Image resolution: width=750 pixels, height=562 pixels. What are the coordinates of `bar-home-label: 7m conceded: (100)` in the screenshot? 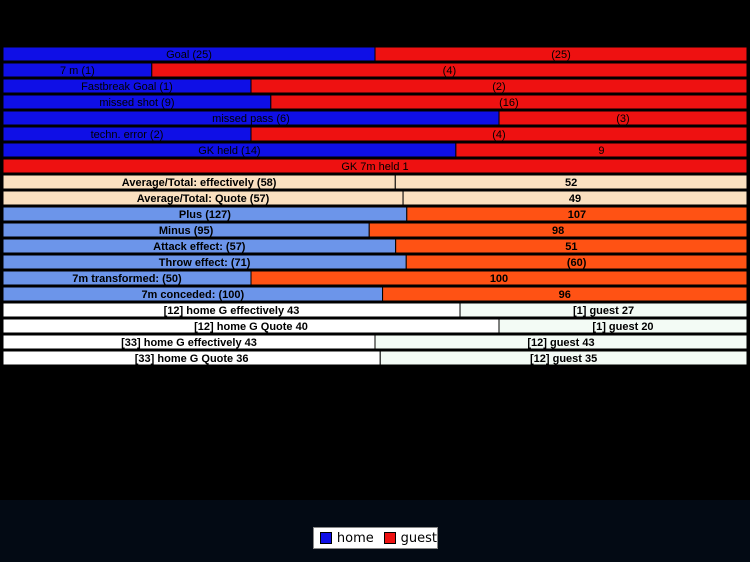 It's located at (192, 295).